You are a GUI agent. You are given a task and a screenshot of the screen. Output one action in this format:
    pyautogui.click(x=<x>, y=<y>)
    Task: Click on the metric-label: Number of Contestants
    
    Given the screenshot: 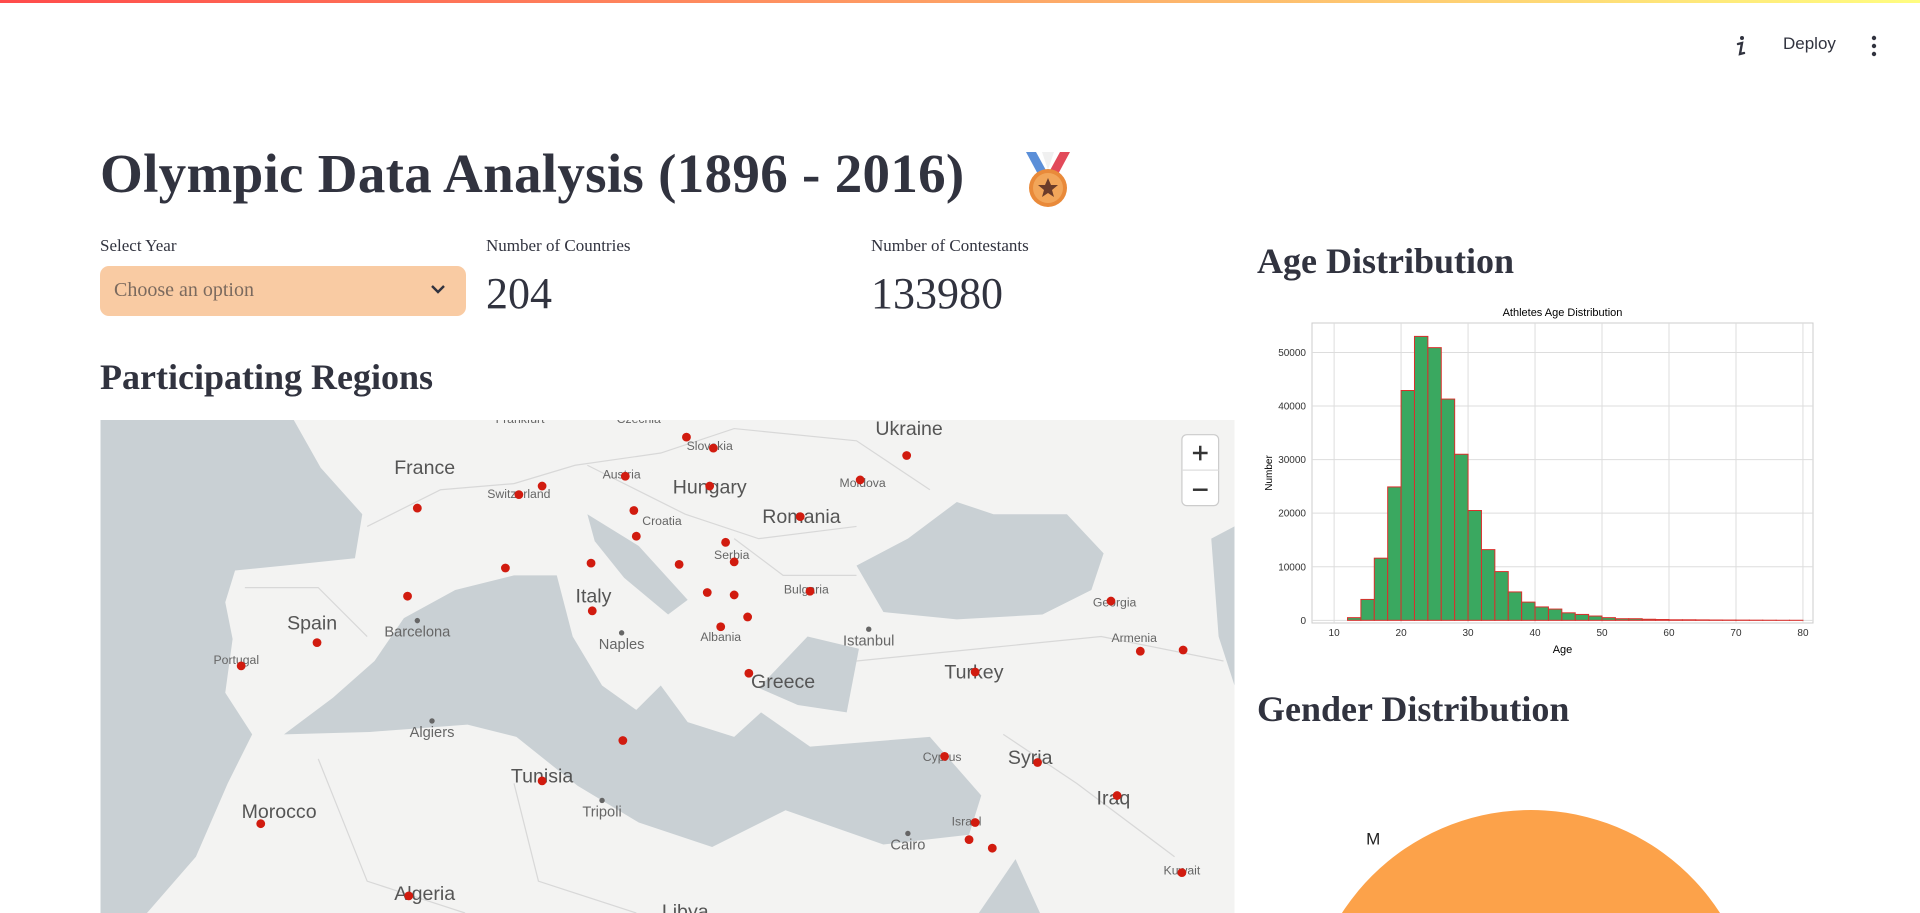 What is the action you would take?
    pyautogui.click(x=950, y=245)
    